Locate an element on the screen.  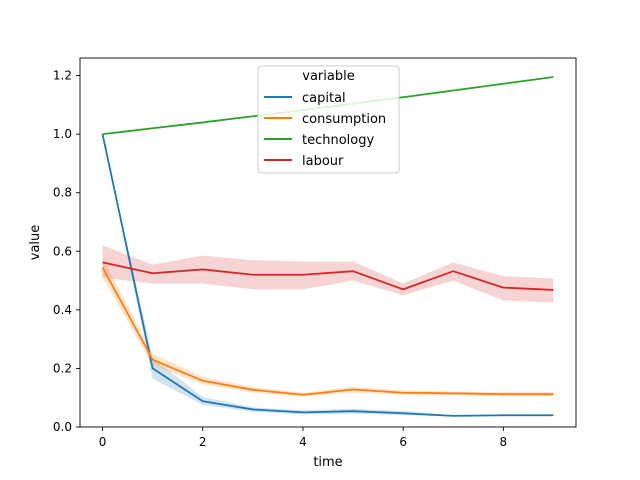
x-axis-label: time is located at coordinates (327, 462).